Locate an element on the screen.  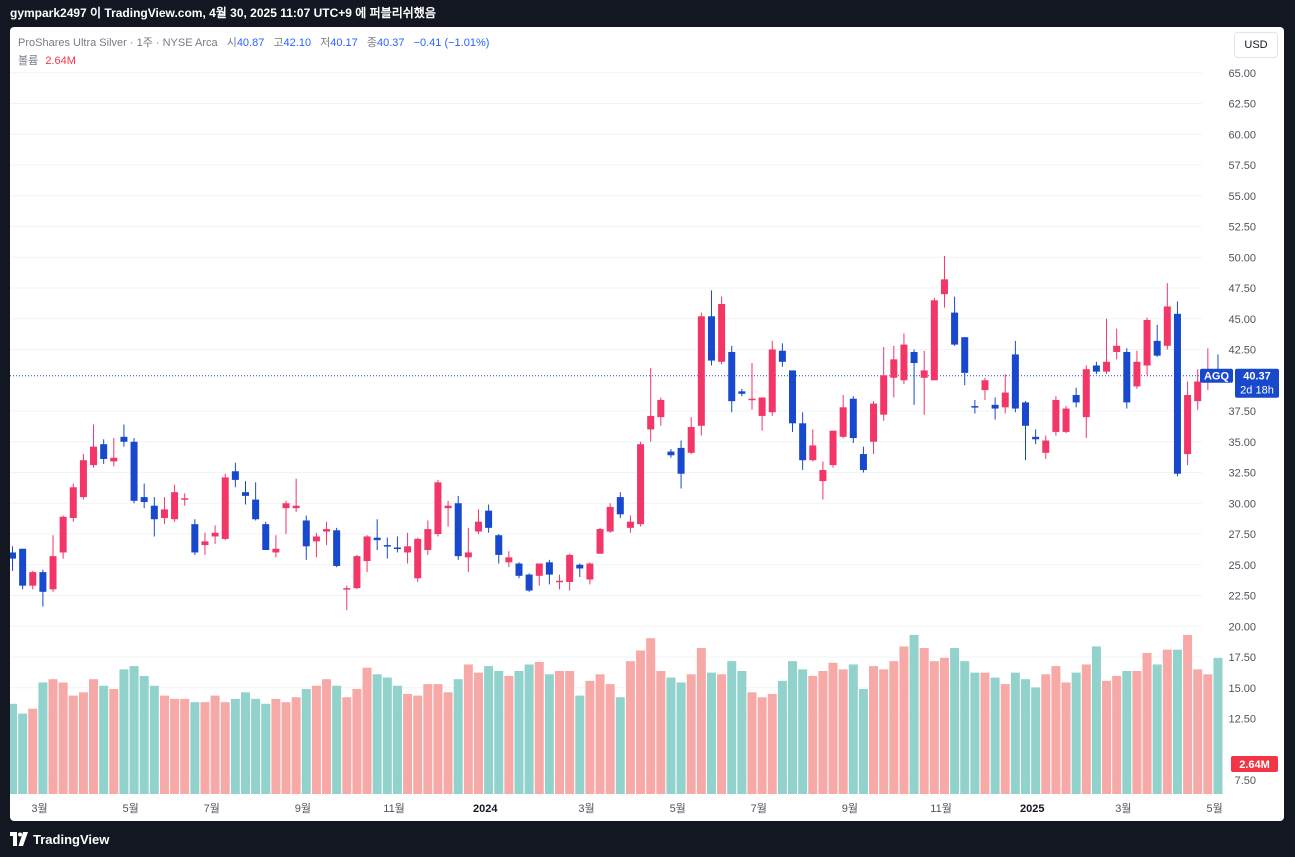
symbol-description: ProShares Ultra Silver · 1주 · NYSE Arca is located at coordinates (118, 43).